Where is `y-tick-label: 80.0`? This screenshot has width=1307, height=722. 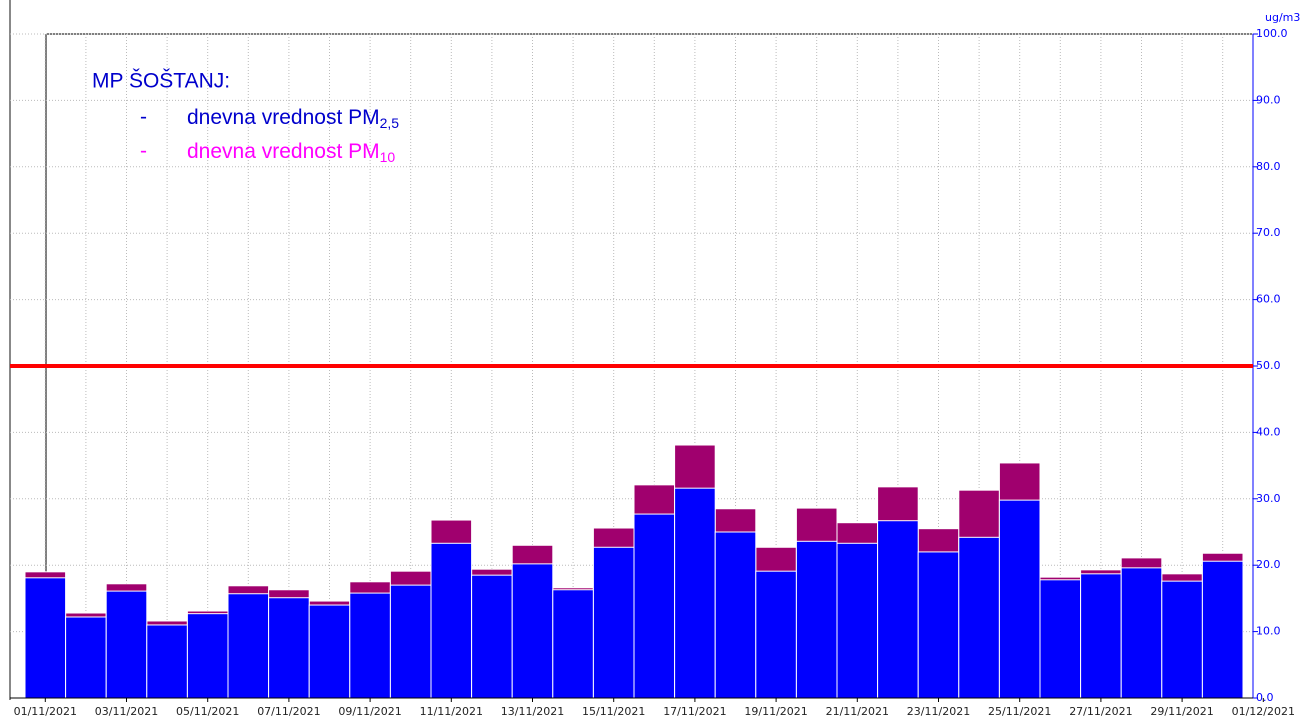 y-tick-label: 80.0 is located at coordinates (1268, 166).